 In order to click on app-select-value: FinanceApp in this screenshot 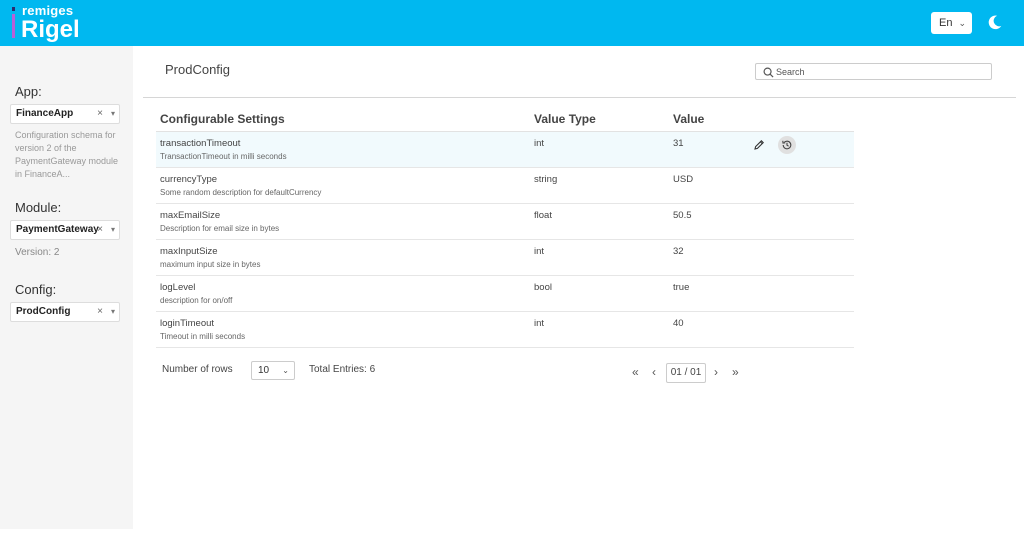, I will do `click(45, 113)`.